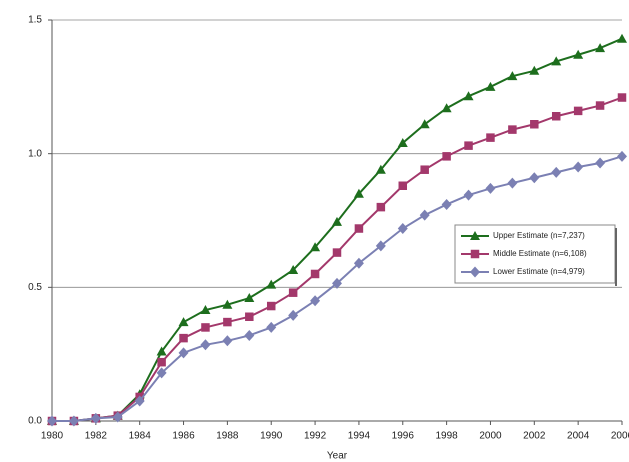  What do you see at coordinates (35, 153) in the screenshot?
I see `y-tick-label: 1.0` at bounding box center [35, 153].